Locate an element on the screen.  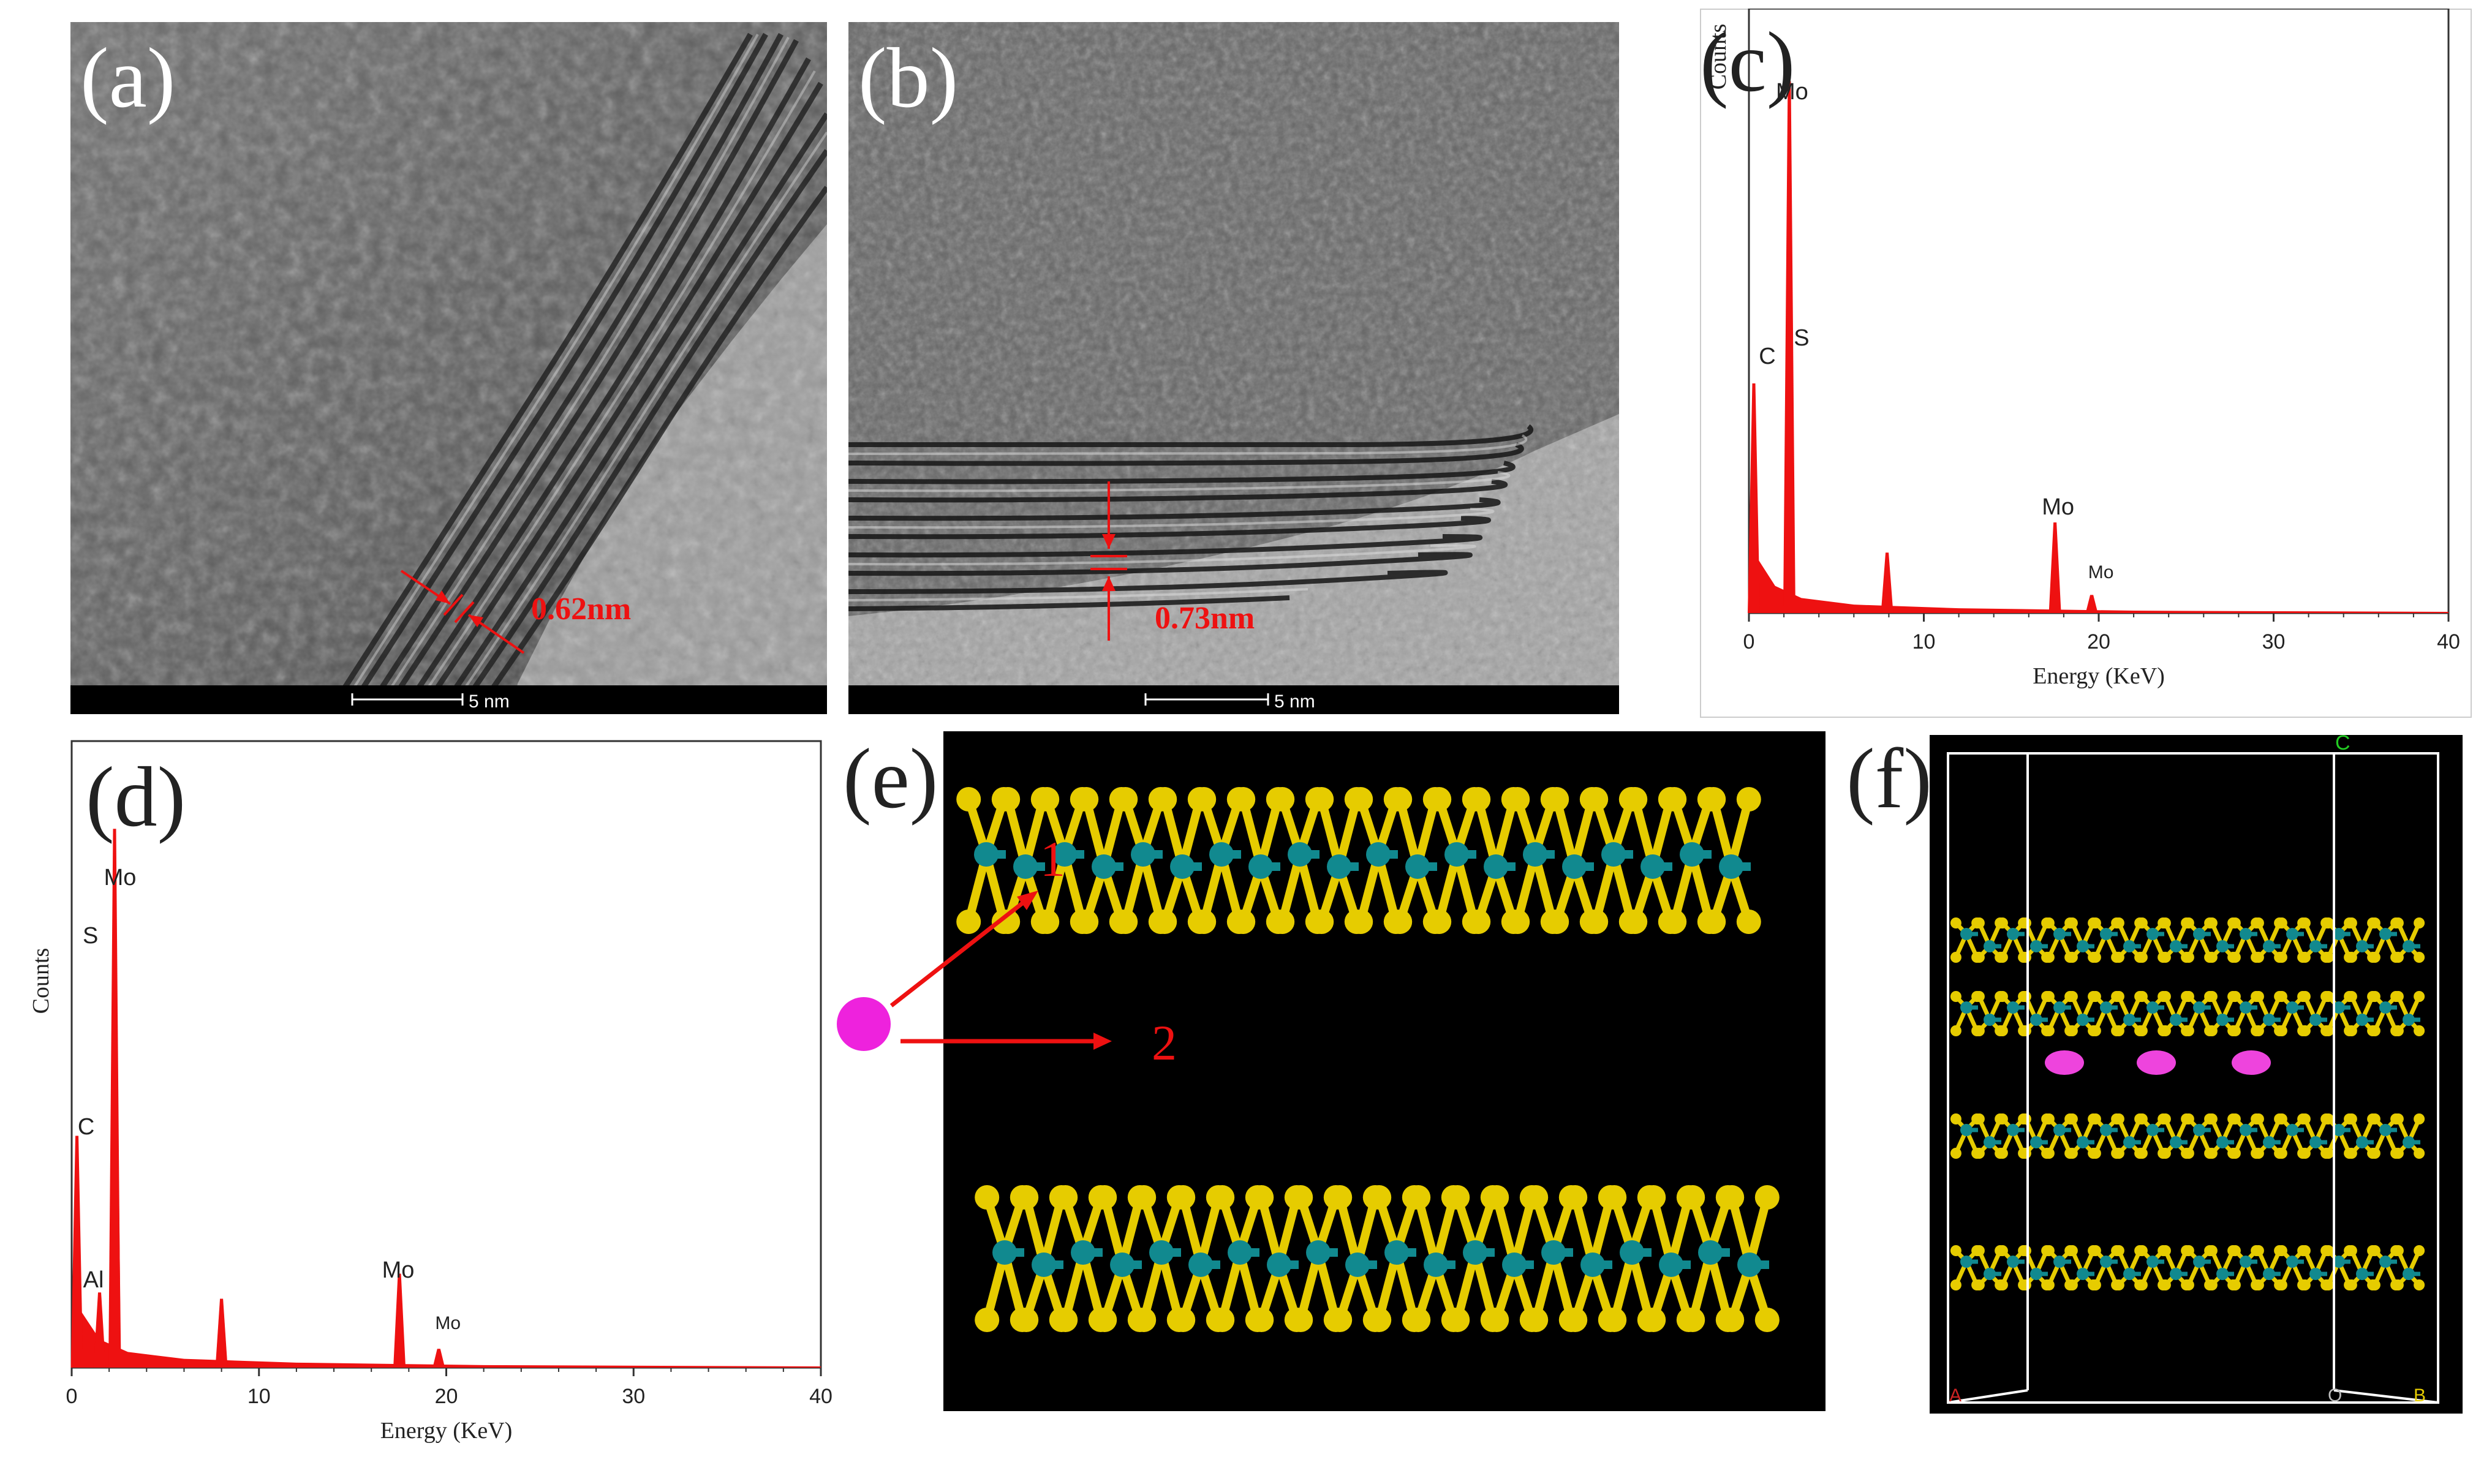
peak-annotation: Mo is located at coordinates (448, 1323).